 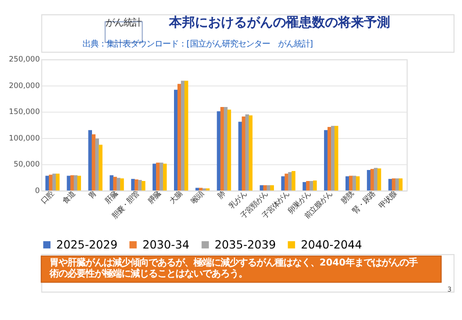 I want to click on chart-title: 本邦におけるがんの罹患数の将来予測, so click(x=279, y=22).